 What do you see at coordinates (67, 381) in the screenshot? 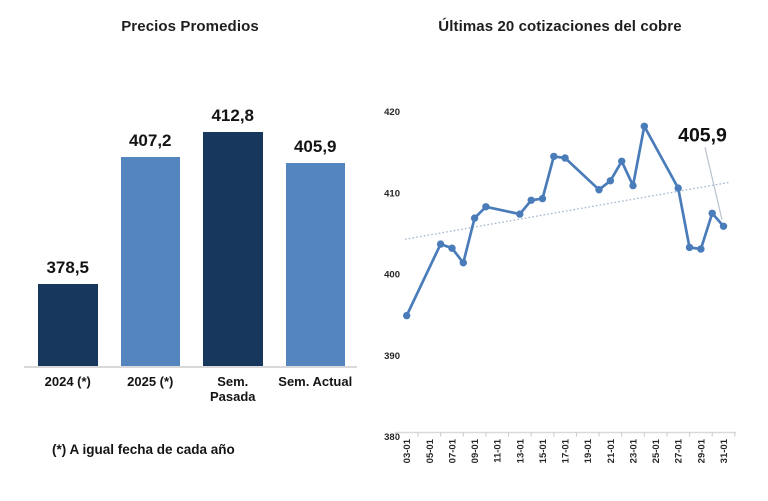
I see `bar-category-label: 2024 (*)` at bounding box center [67, 381].